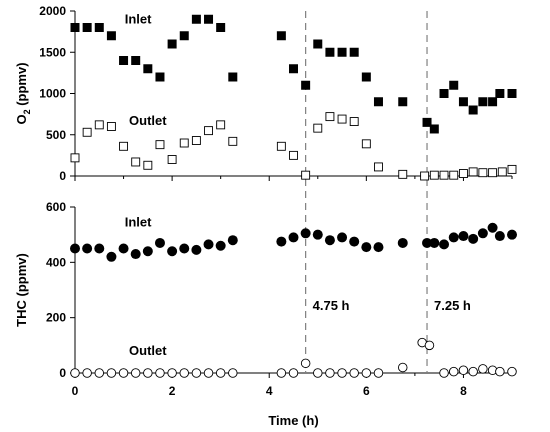  I want to click on thc-y-tick-label: 400, so click(56, 262).